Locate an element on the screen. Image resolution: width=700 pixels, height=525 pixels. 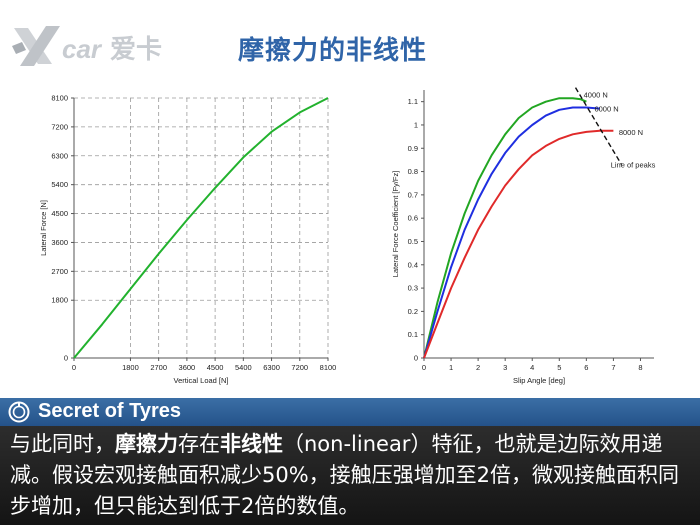
x-tick-label: 7200 is located at coordinates (299, 367).